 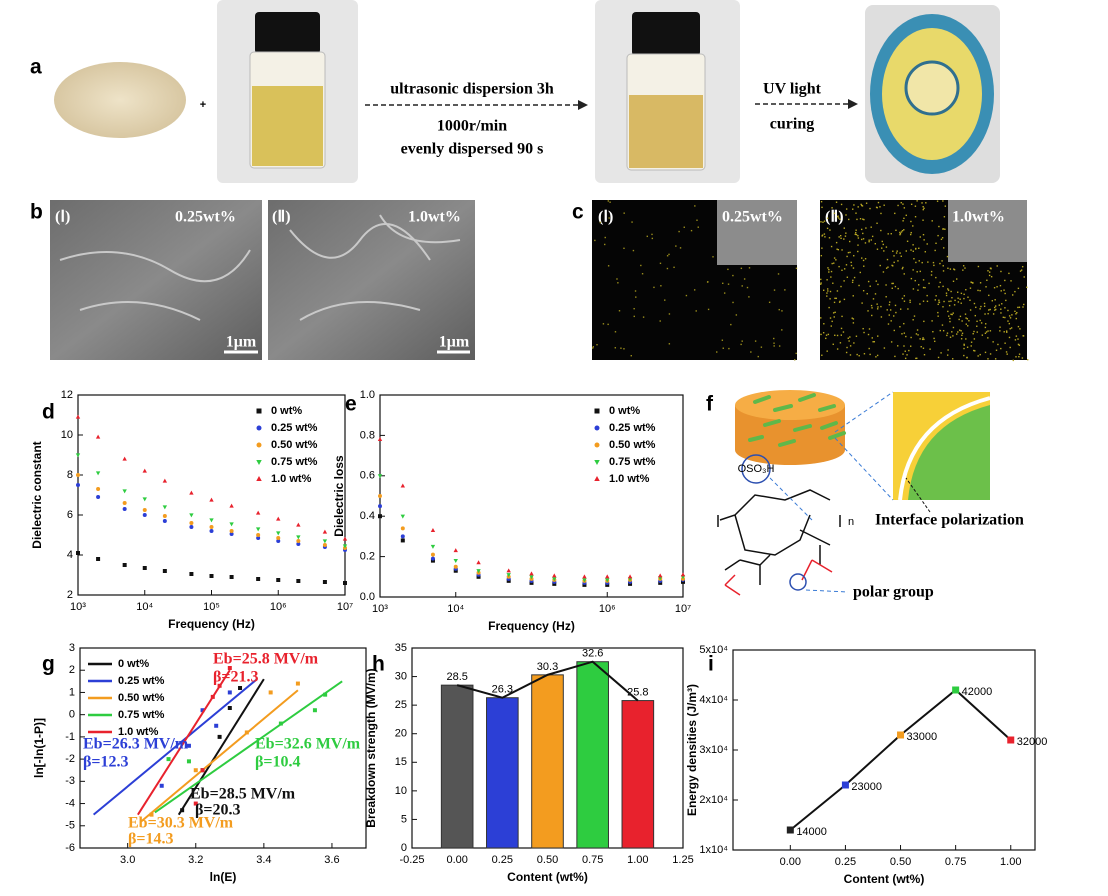 I want to click on vial-cap, so click(x=287, y=33).